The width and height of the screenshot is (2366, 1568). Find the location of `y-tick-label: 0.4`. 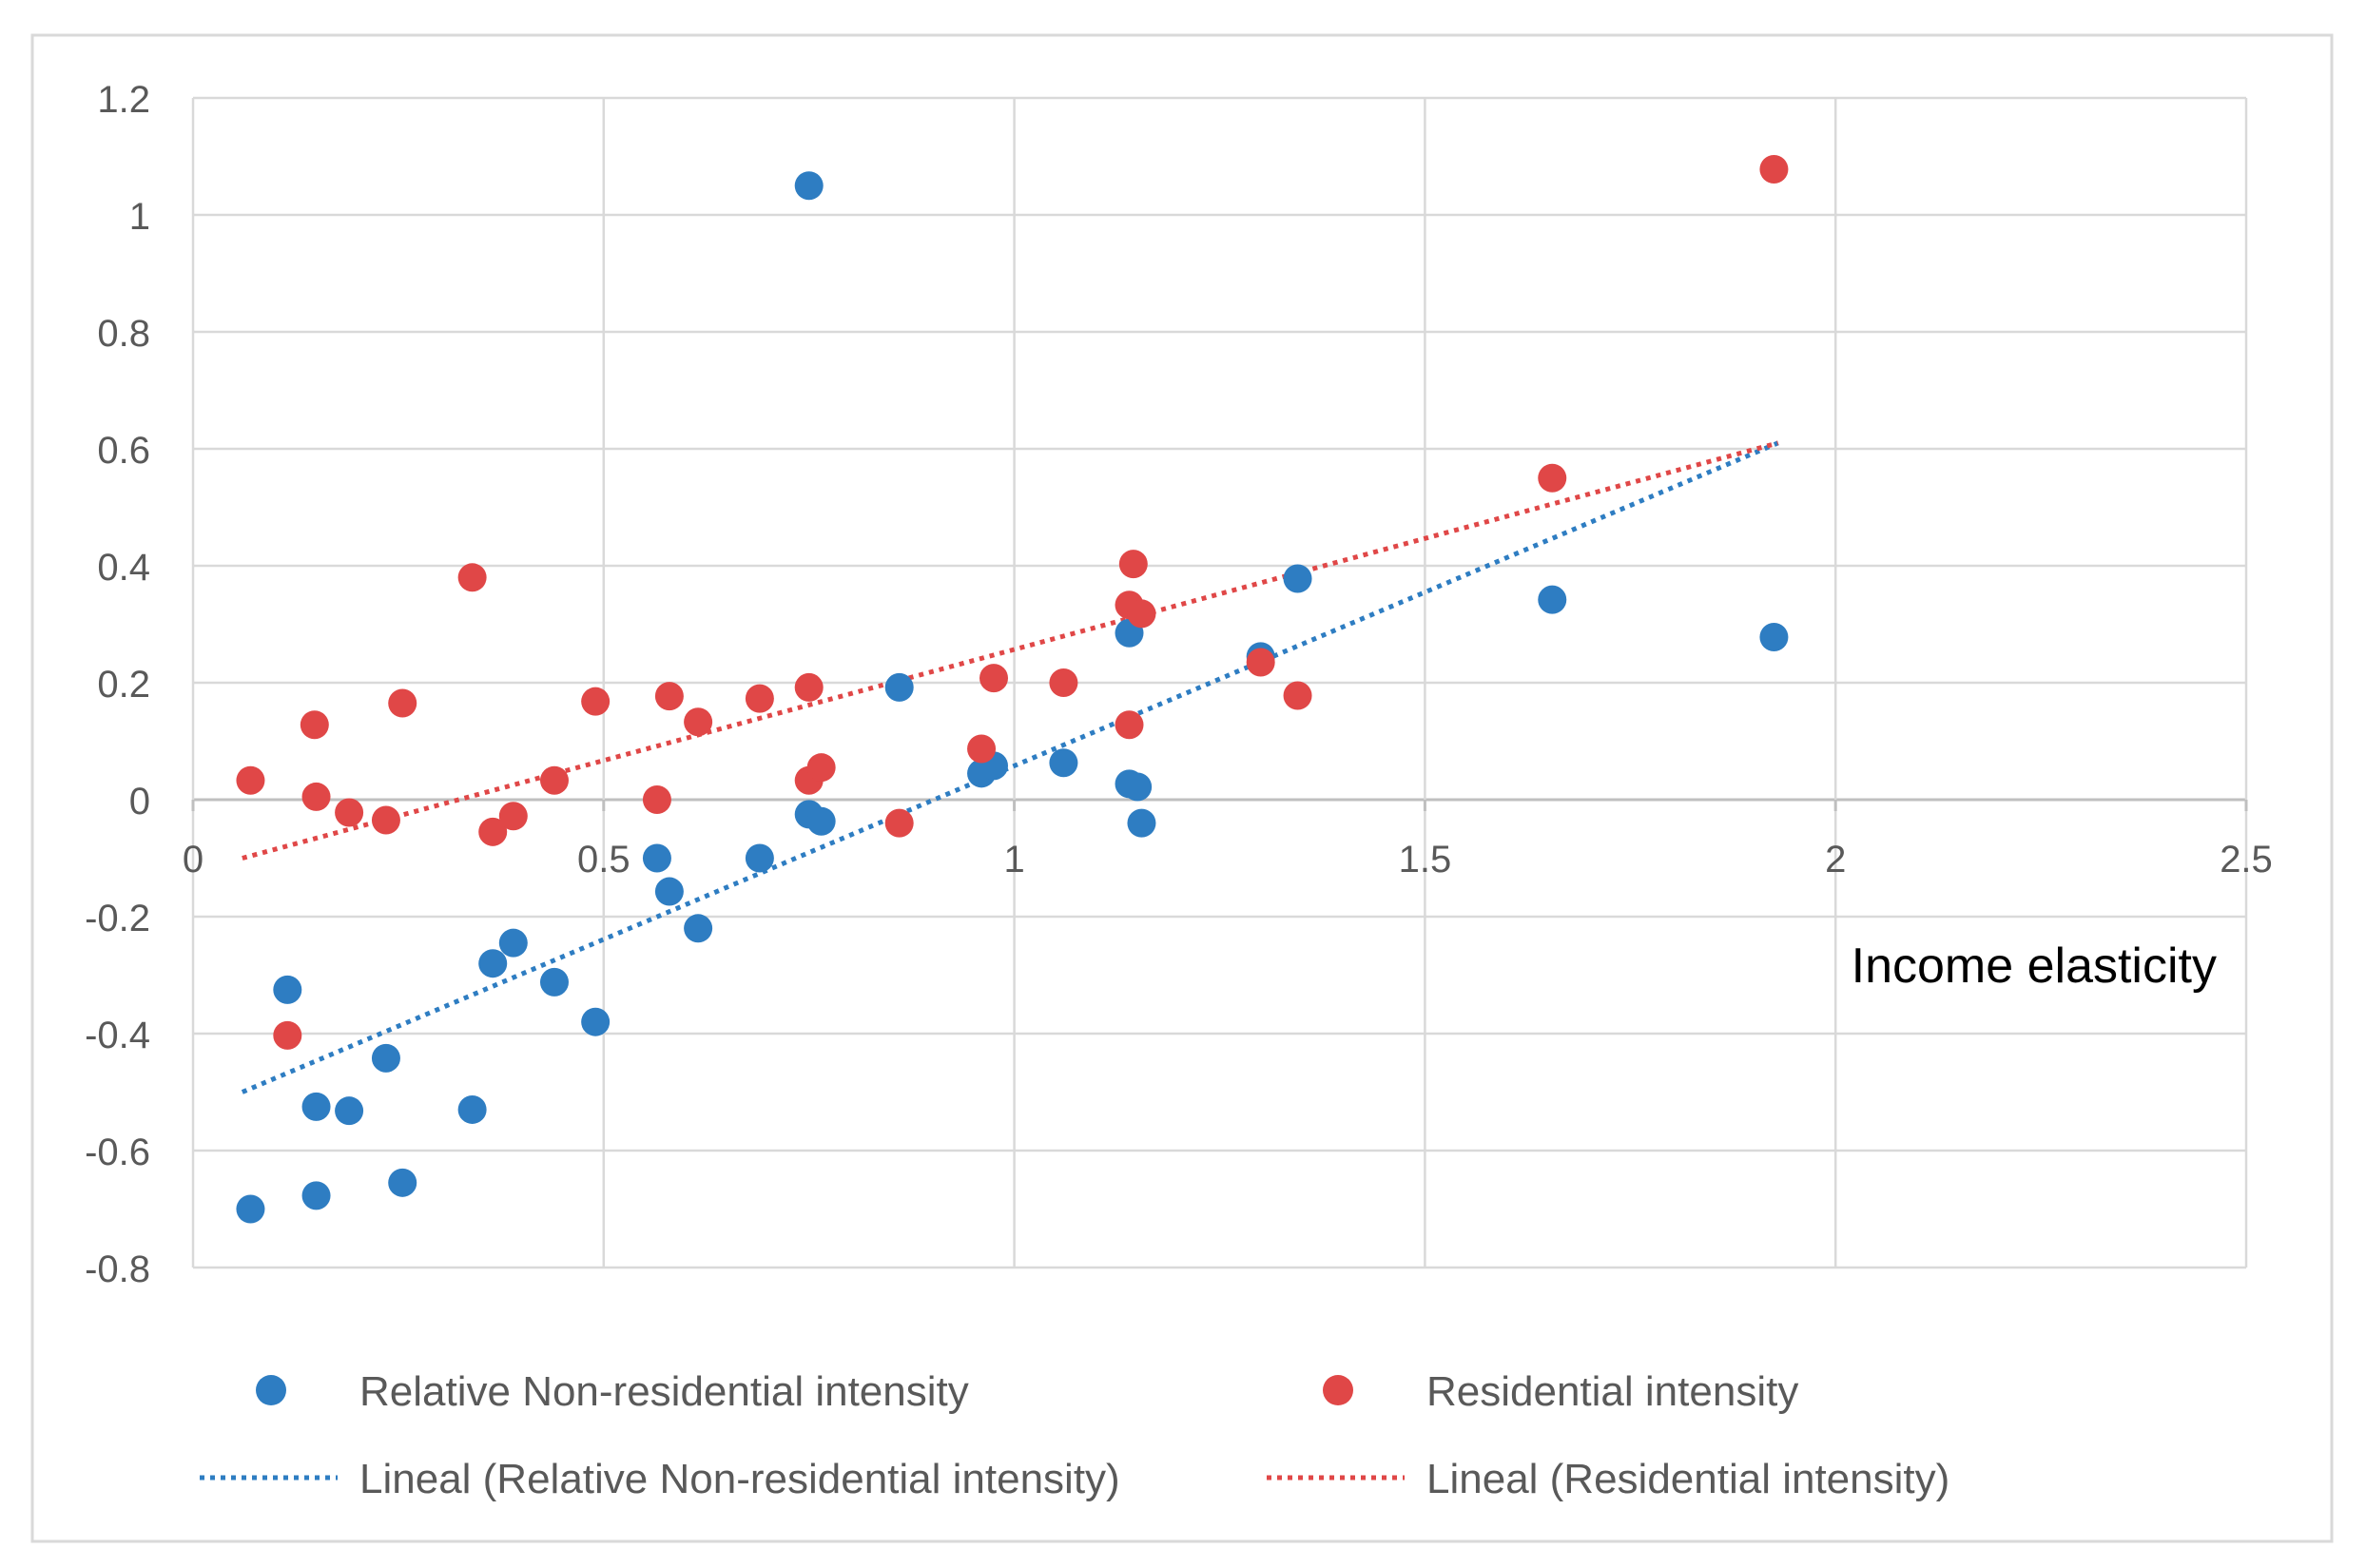

y-tick-label: 0.4 is located at coordinates (124, 568).